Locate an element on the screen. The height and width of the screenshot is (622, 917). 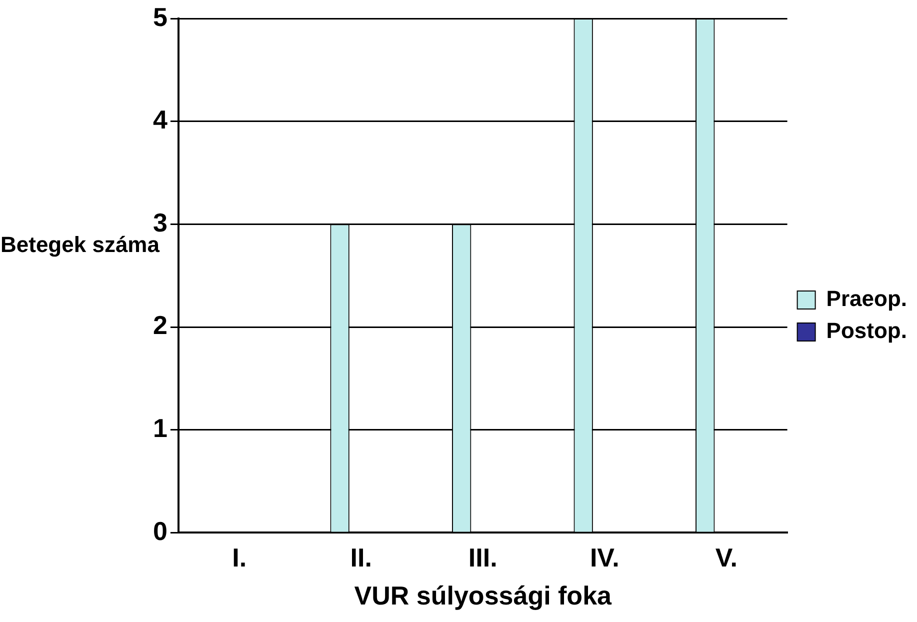
y-tick-label: 1 is located at coordinates (160, 427).